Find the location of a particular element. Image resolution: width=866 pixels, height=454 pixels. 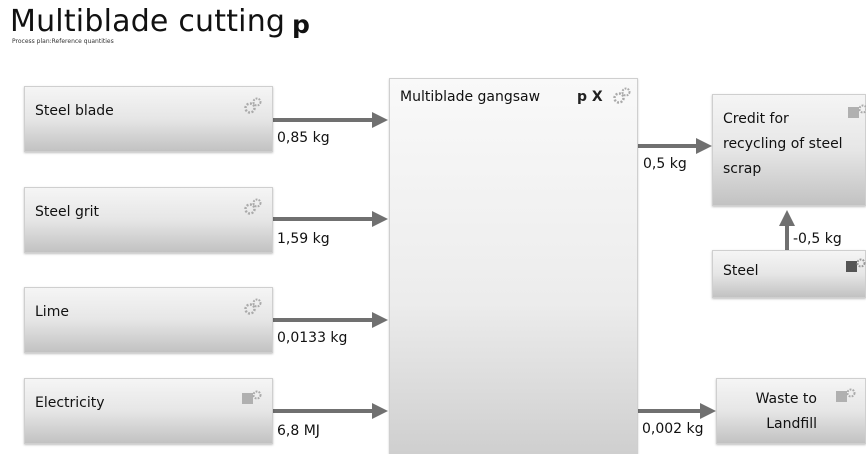

main-process-label: Multiblade gangsaw is located at coordinates (470, 97).